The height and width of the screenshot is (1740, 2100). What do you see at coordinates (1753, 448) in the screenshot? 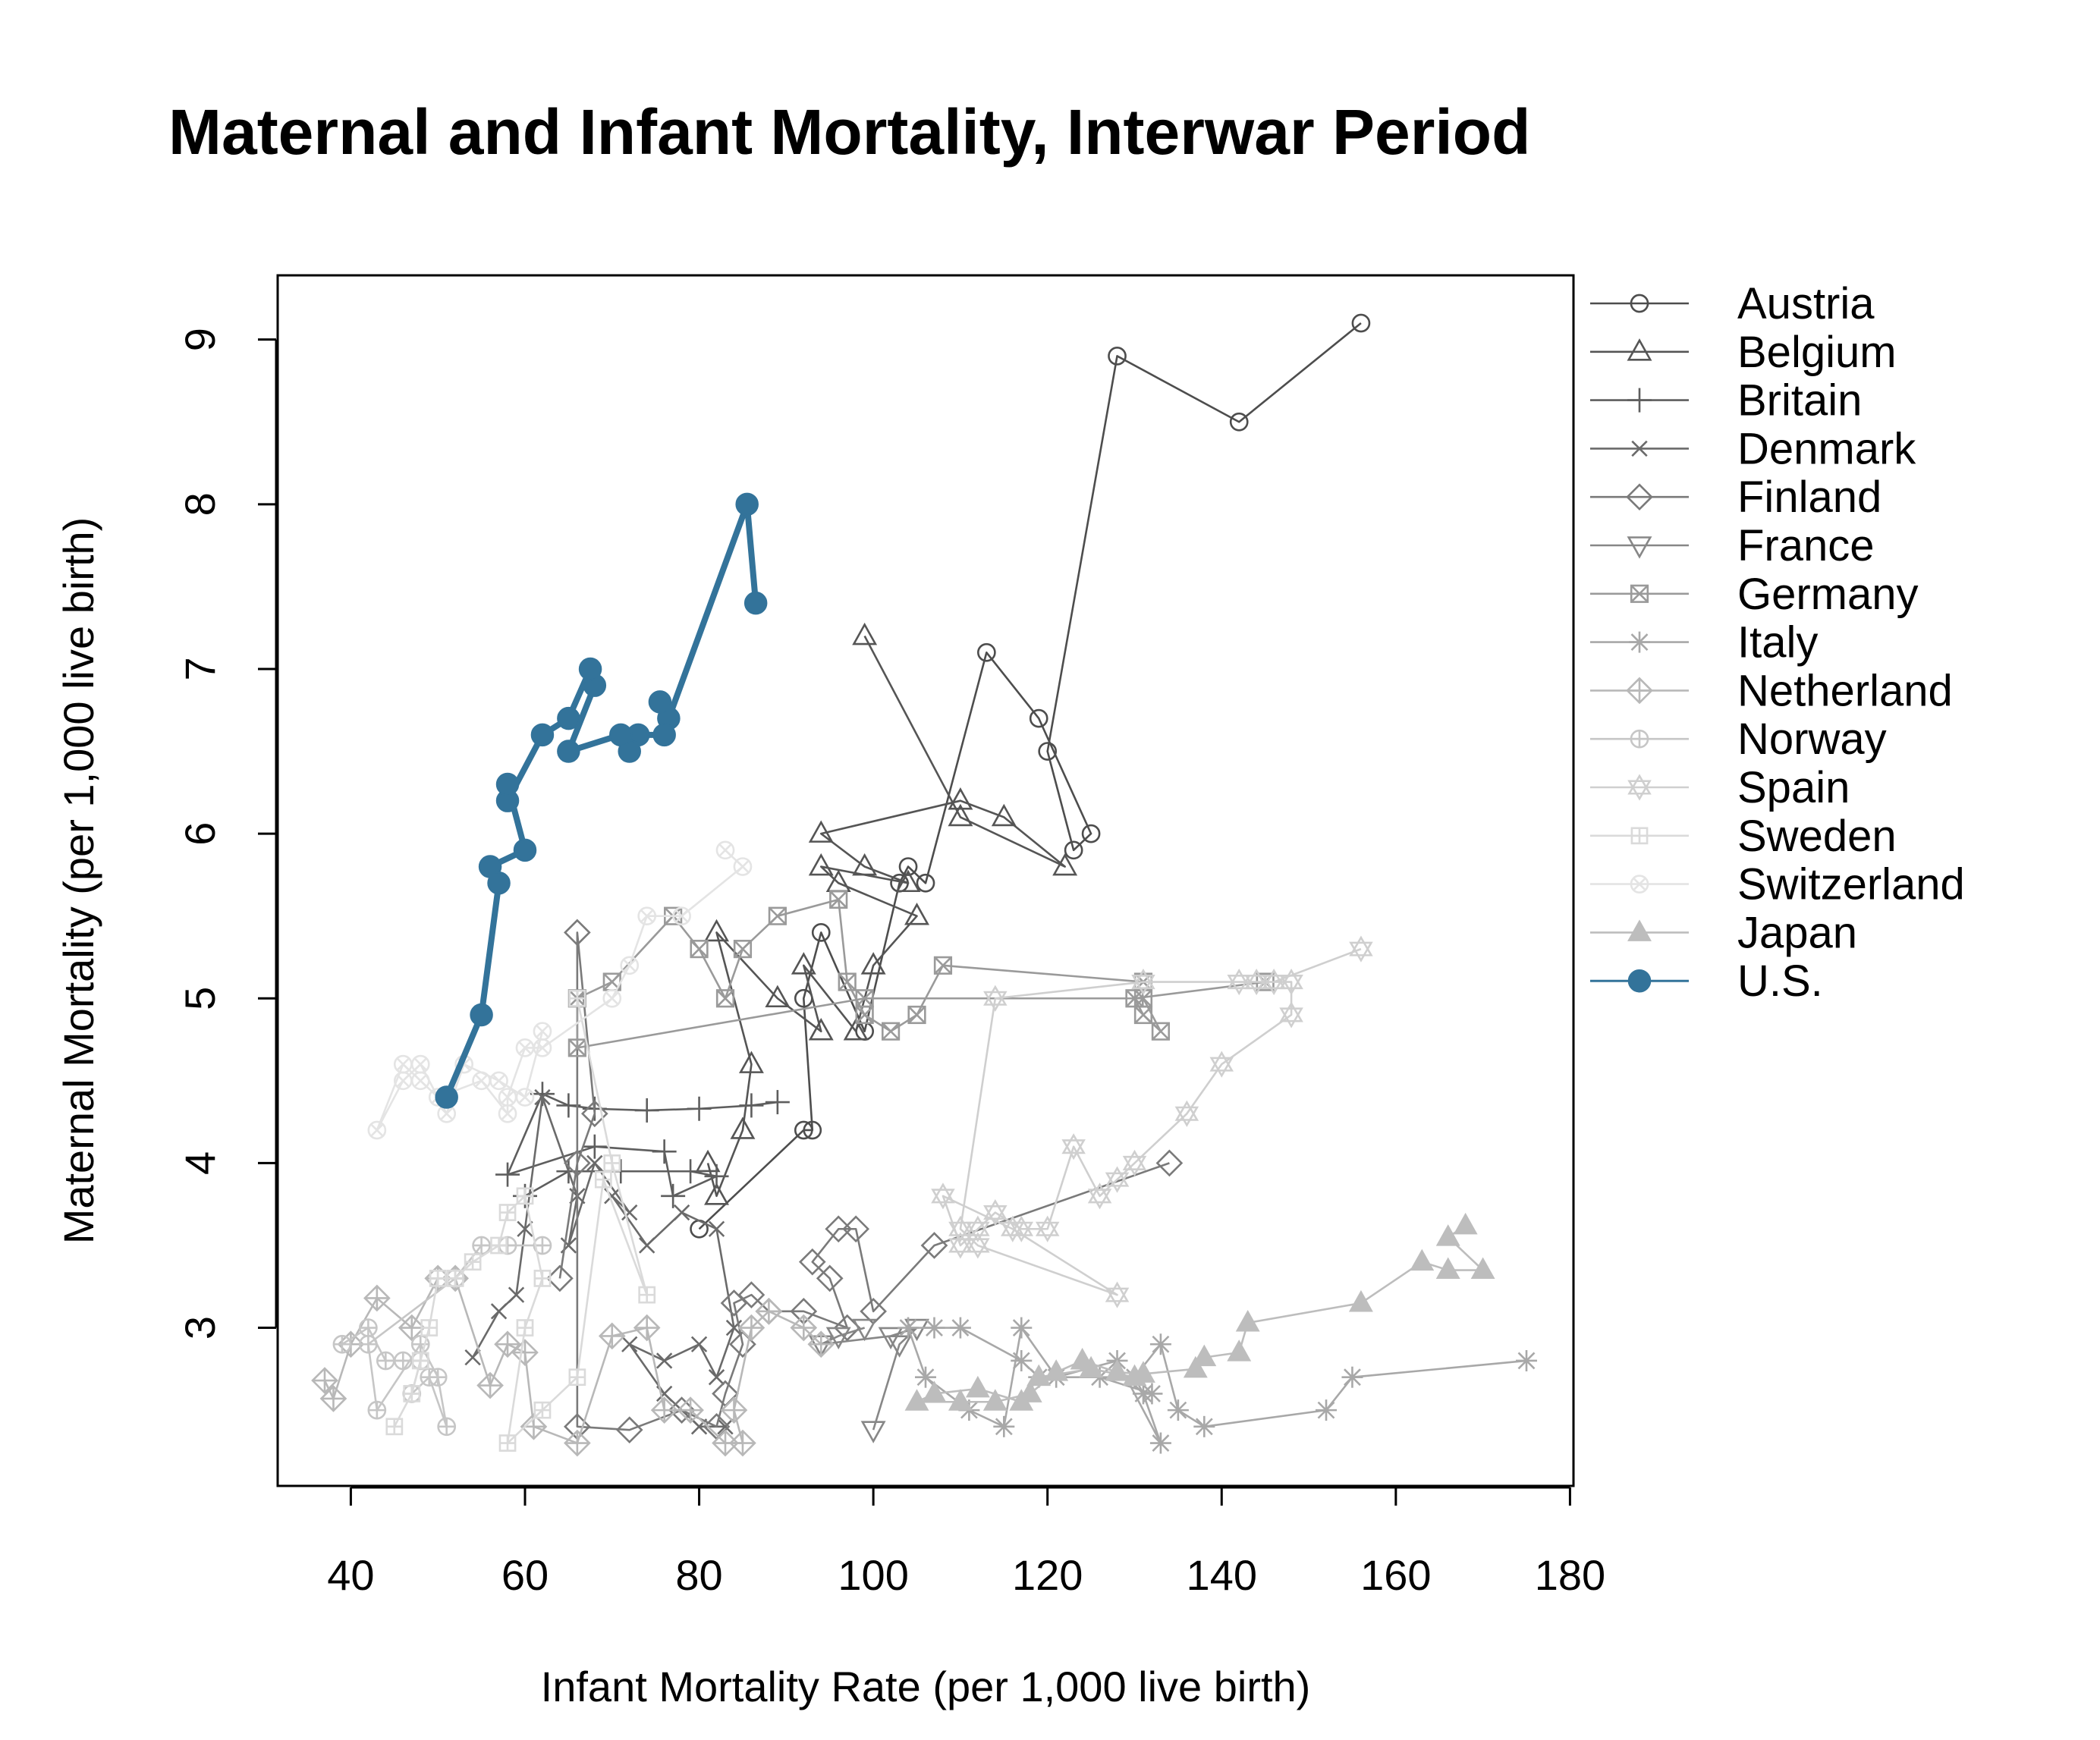
I see `legend-item-denmark: Denmark` at bounding box center [1753, 448].